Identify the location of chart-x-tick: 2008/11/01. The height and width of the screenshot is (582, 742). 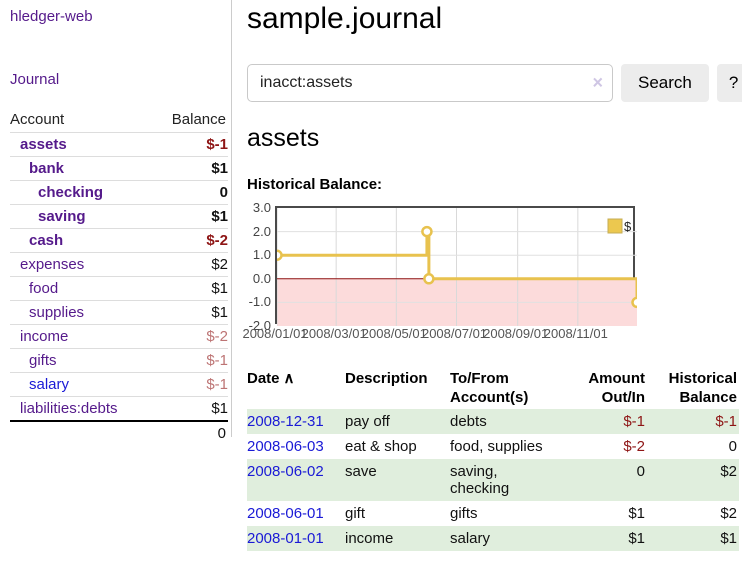
(575, 333).